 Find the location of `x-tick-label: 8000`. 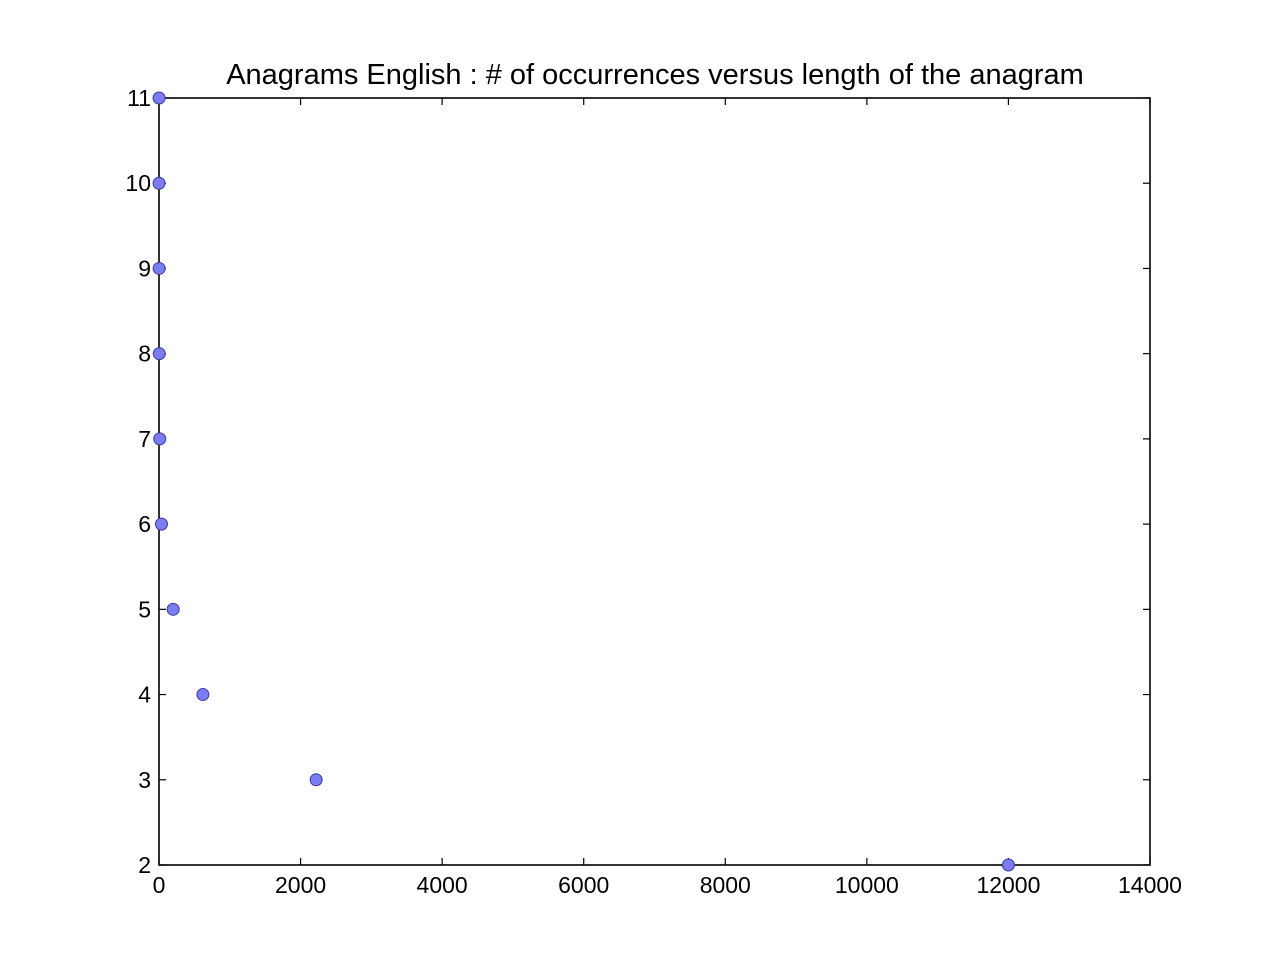

x-tick-label: 8000 is located at coordinates (725, 885).